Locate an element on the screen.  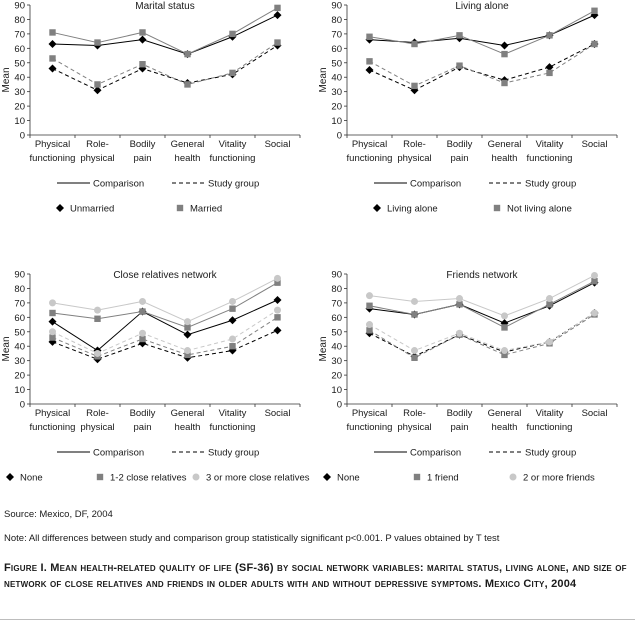
legend-series-3-label: 3 or more close relatives is located at coordinates (258, 478).